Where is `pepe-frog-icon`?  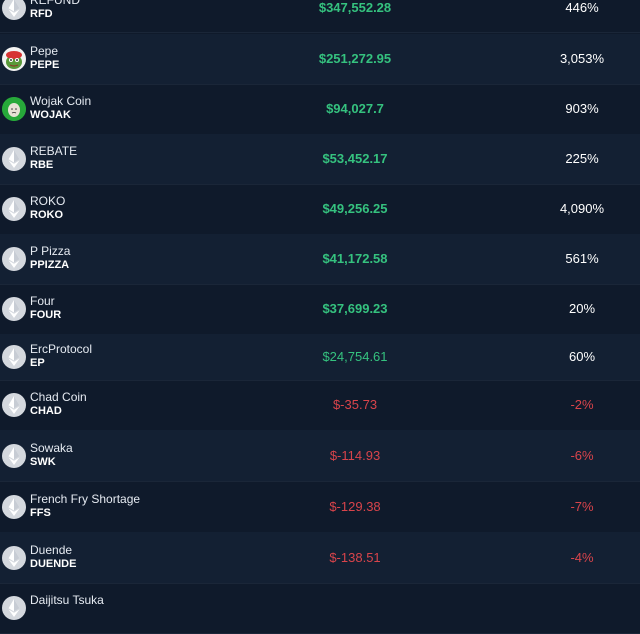 pepe-frog-icon is located at coordinates (14, 59).